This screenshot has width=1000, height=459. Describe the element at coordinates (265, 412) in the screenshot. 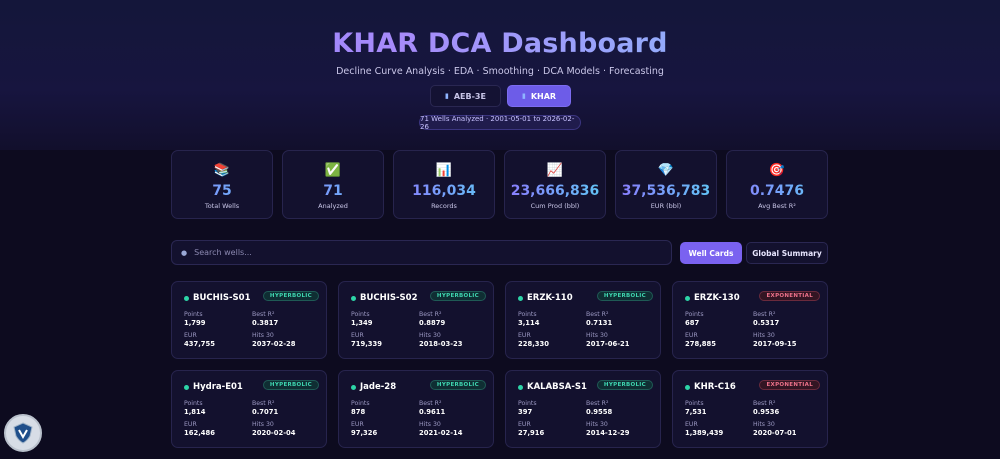

I see `best-r2-value: 0.7071` at that location.